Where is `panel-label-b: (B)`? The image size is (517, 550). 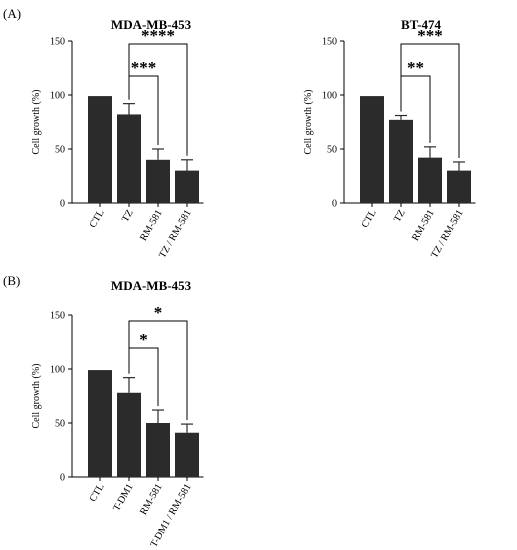
panel-label-b: (B) is located at coordinates (12, 280).